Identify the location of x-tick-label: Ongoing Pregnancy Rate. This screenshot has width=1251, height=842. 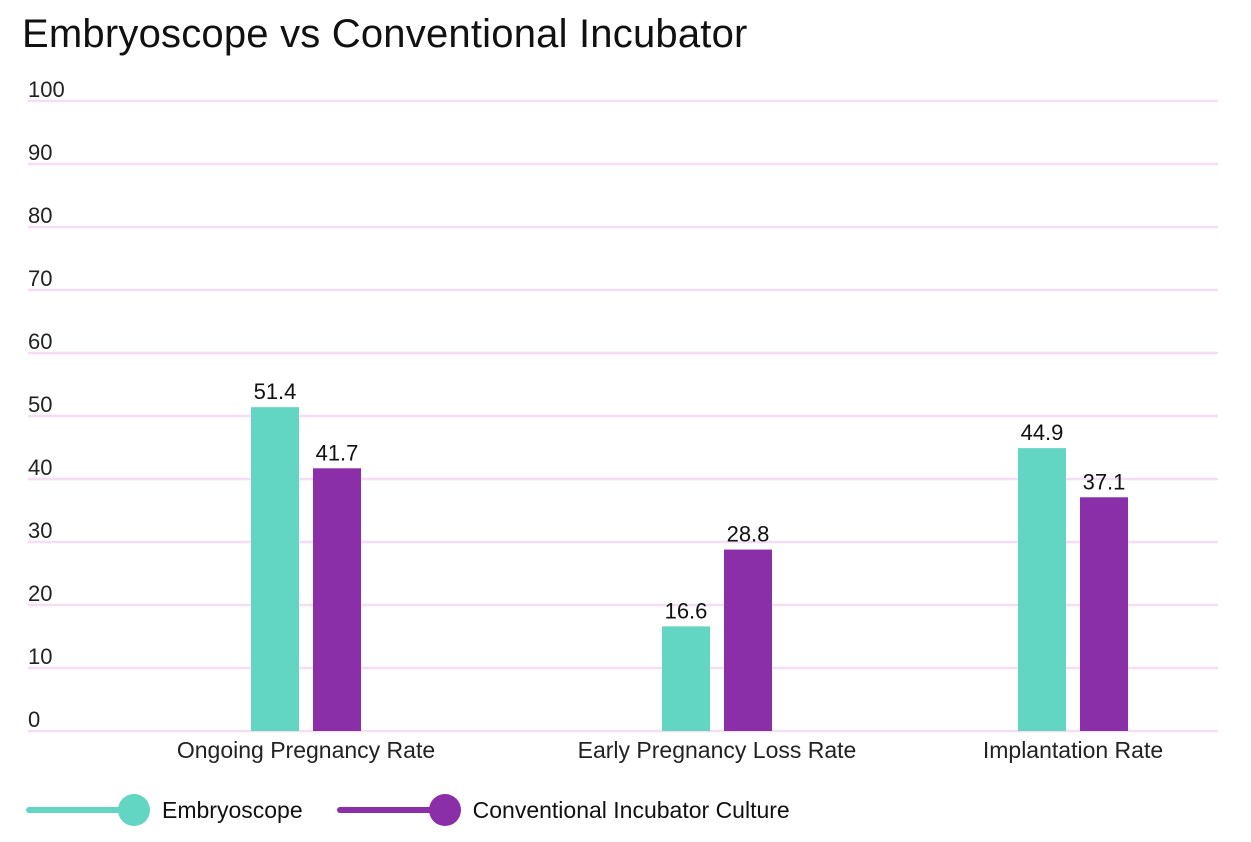
(306, 750).